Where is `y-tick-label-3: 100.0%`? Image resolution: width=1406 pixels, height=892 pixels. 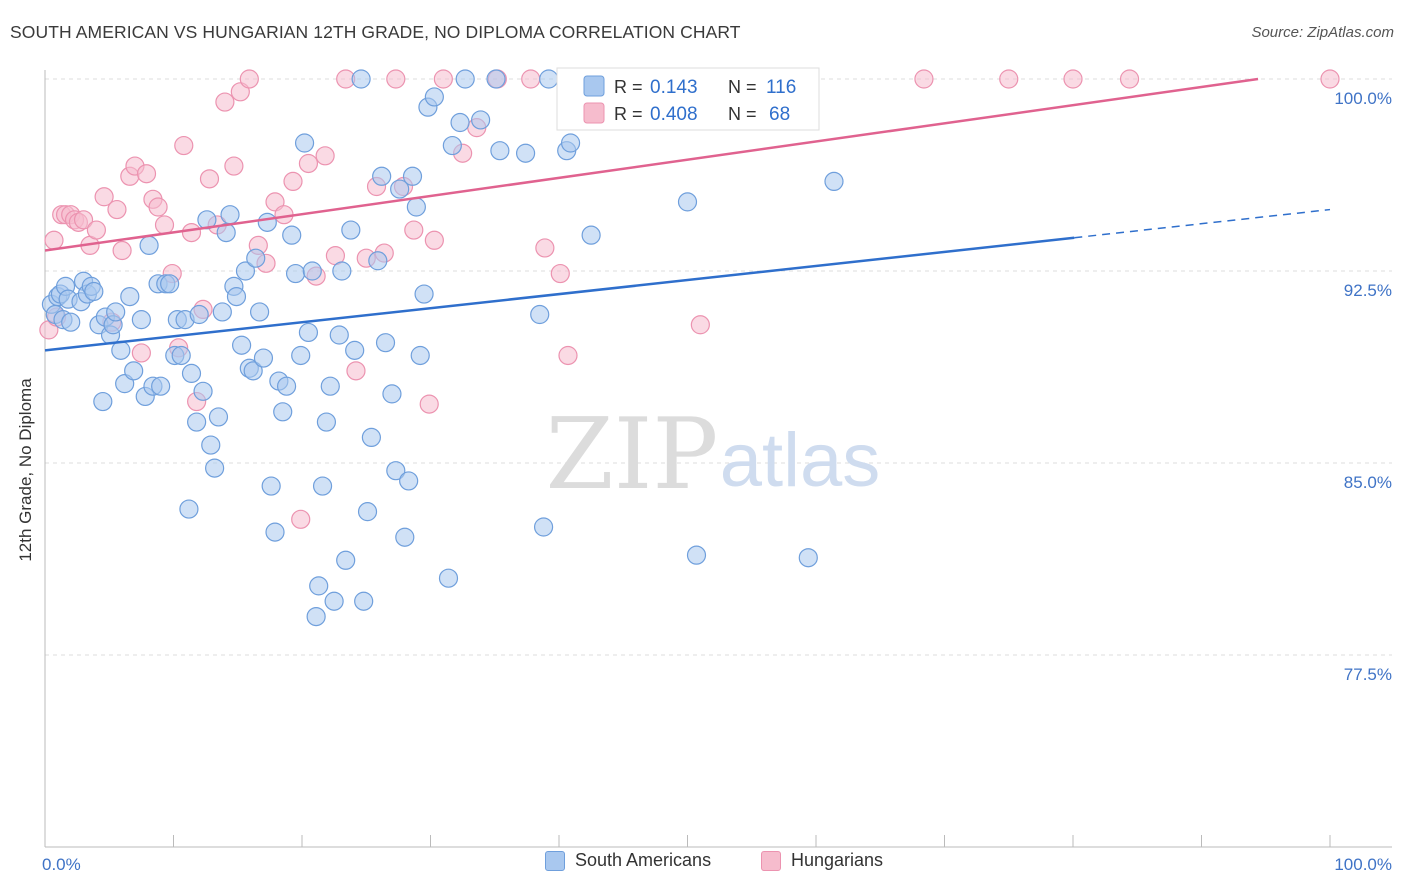 y-tick-label-3: 100.0% is located at coordinates (1363, 98).